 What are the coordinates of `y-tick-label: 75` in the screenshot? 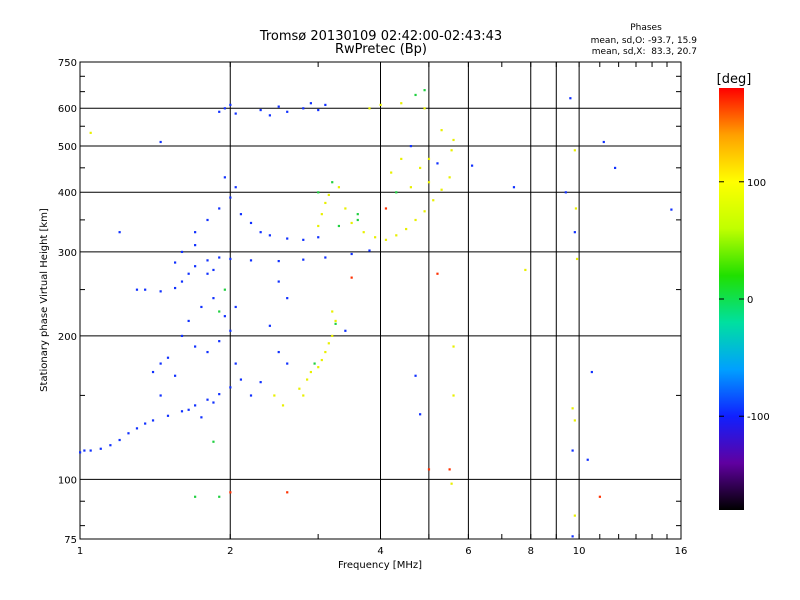 It's located at (70, 540).